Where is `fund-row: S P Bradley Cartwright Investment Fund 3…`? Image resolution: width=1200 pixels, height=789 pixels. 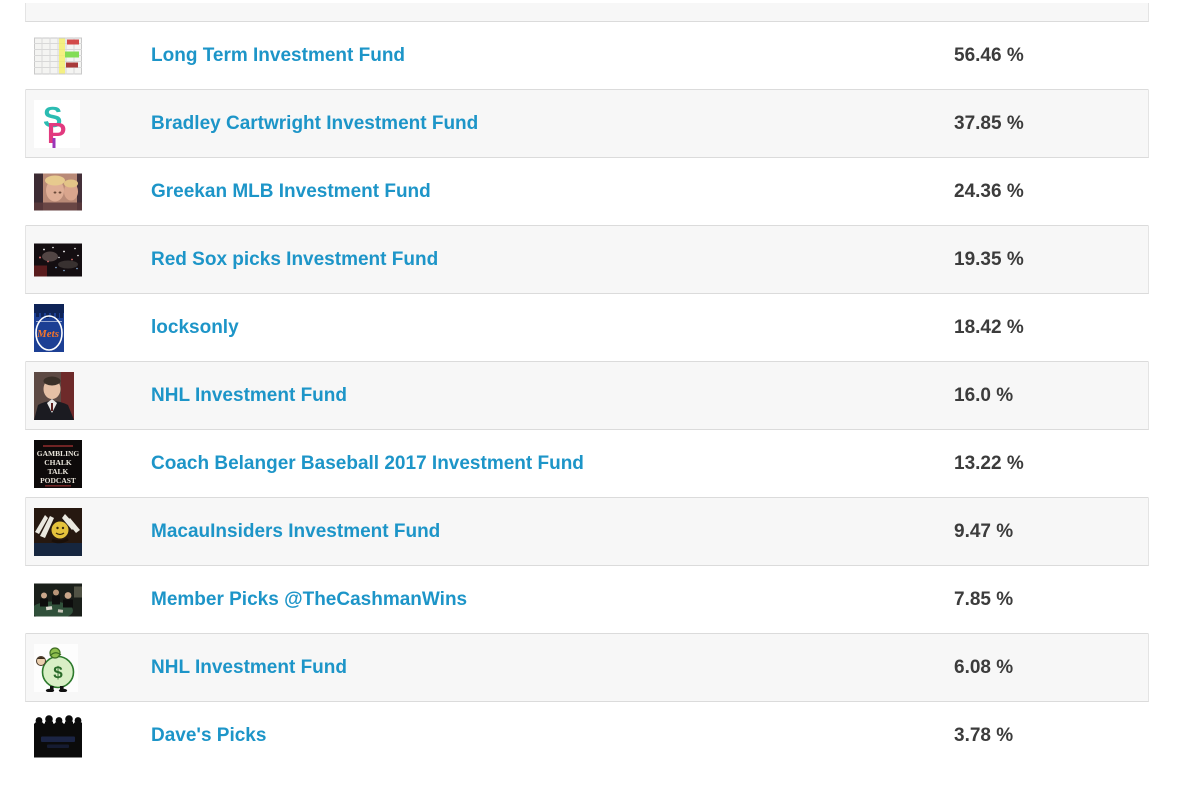
fund-row: S P Bradley Cartwright Investment Fund 3… is located at coordinates (587, 124).